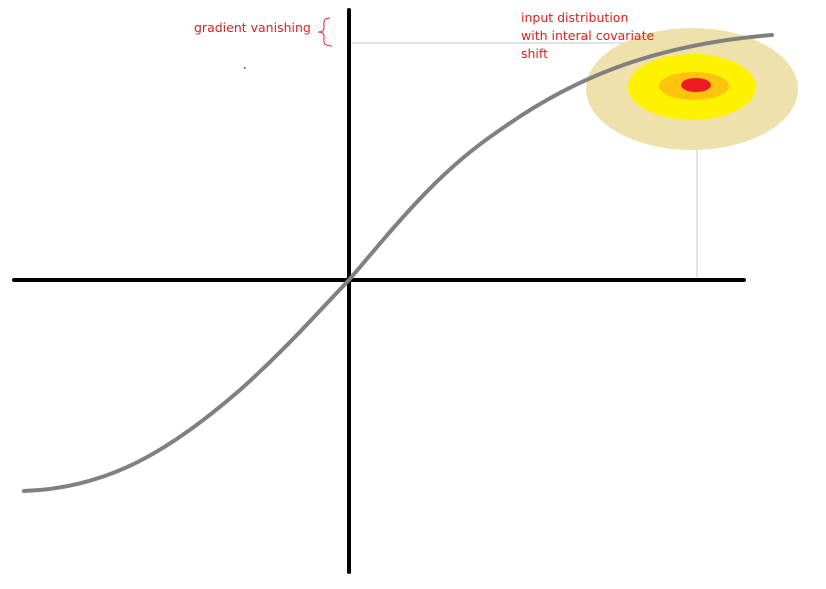 The image size is (826, 589). Describe the element at coordinates (534, 53) in the screenshot. I see `input-distribution-label-line3: shift` at that location.